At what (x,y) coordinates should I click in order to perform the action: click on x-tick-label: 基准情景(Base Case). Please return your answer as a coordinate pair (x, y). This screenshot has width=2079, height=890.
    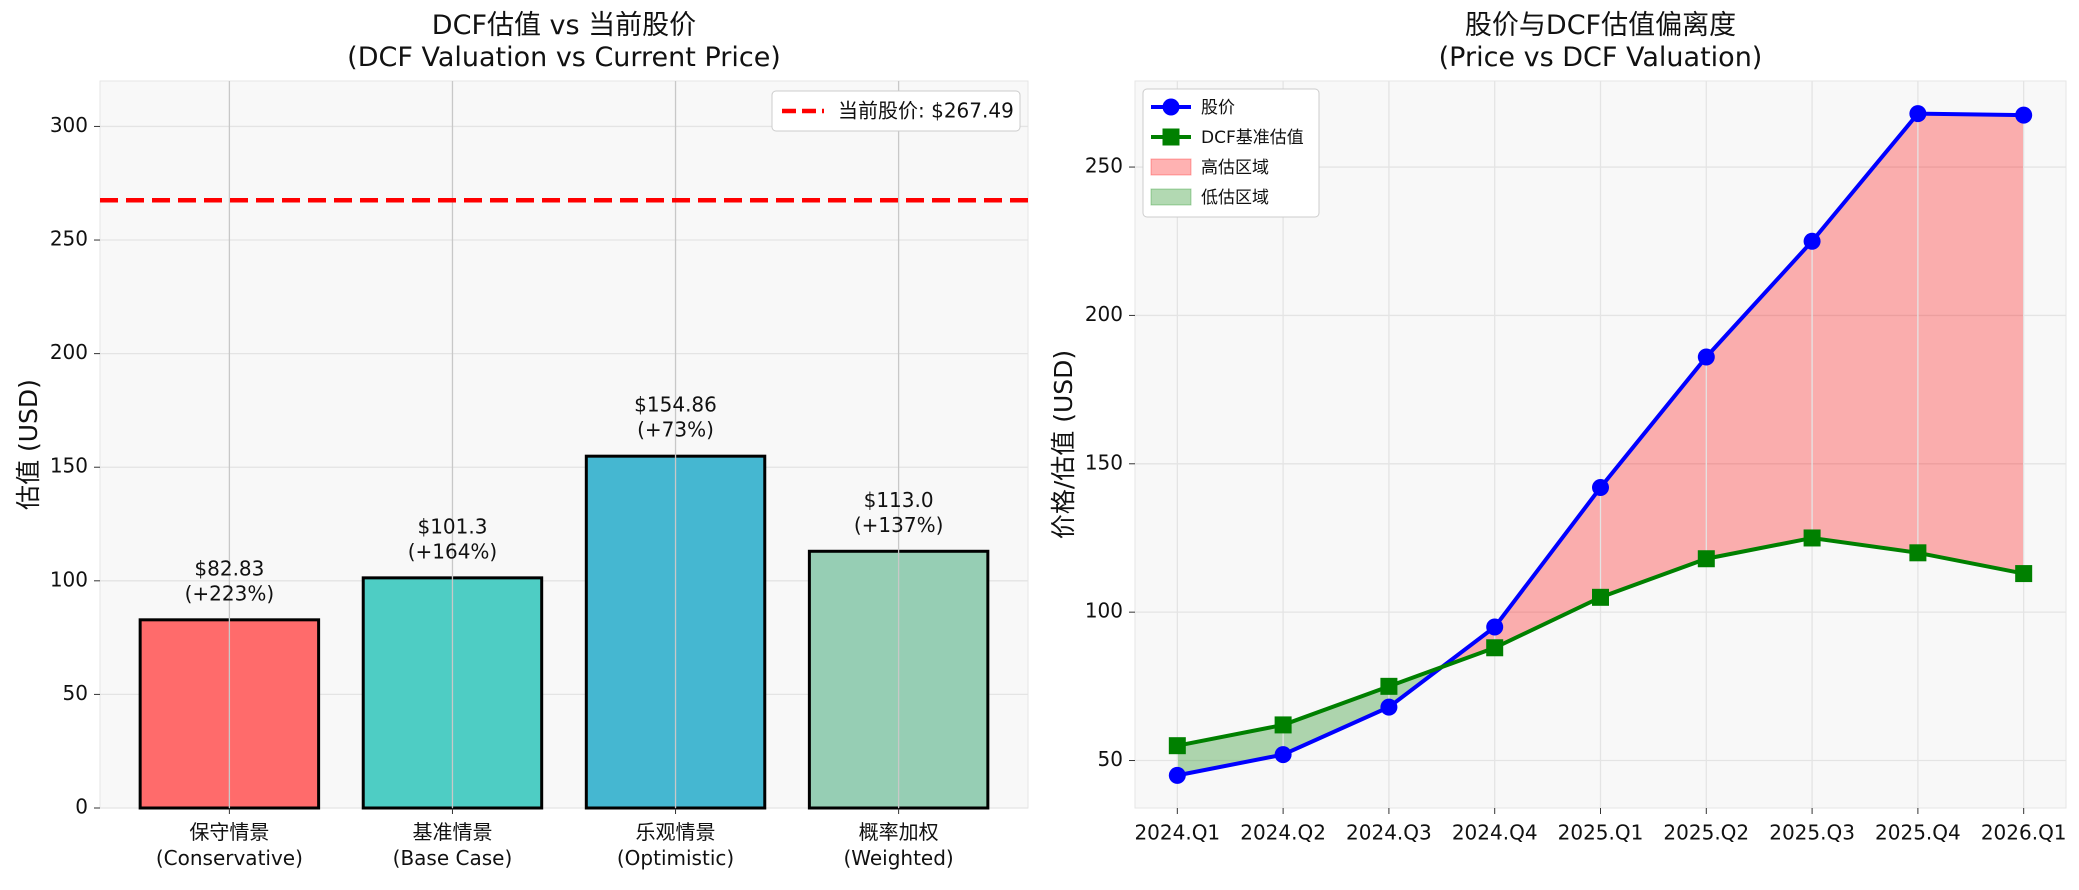
    Looking at the image, I should click on (453, 845).